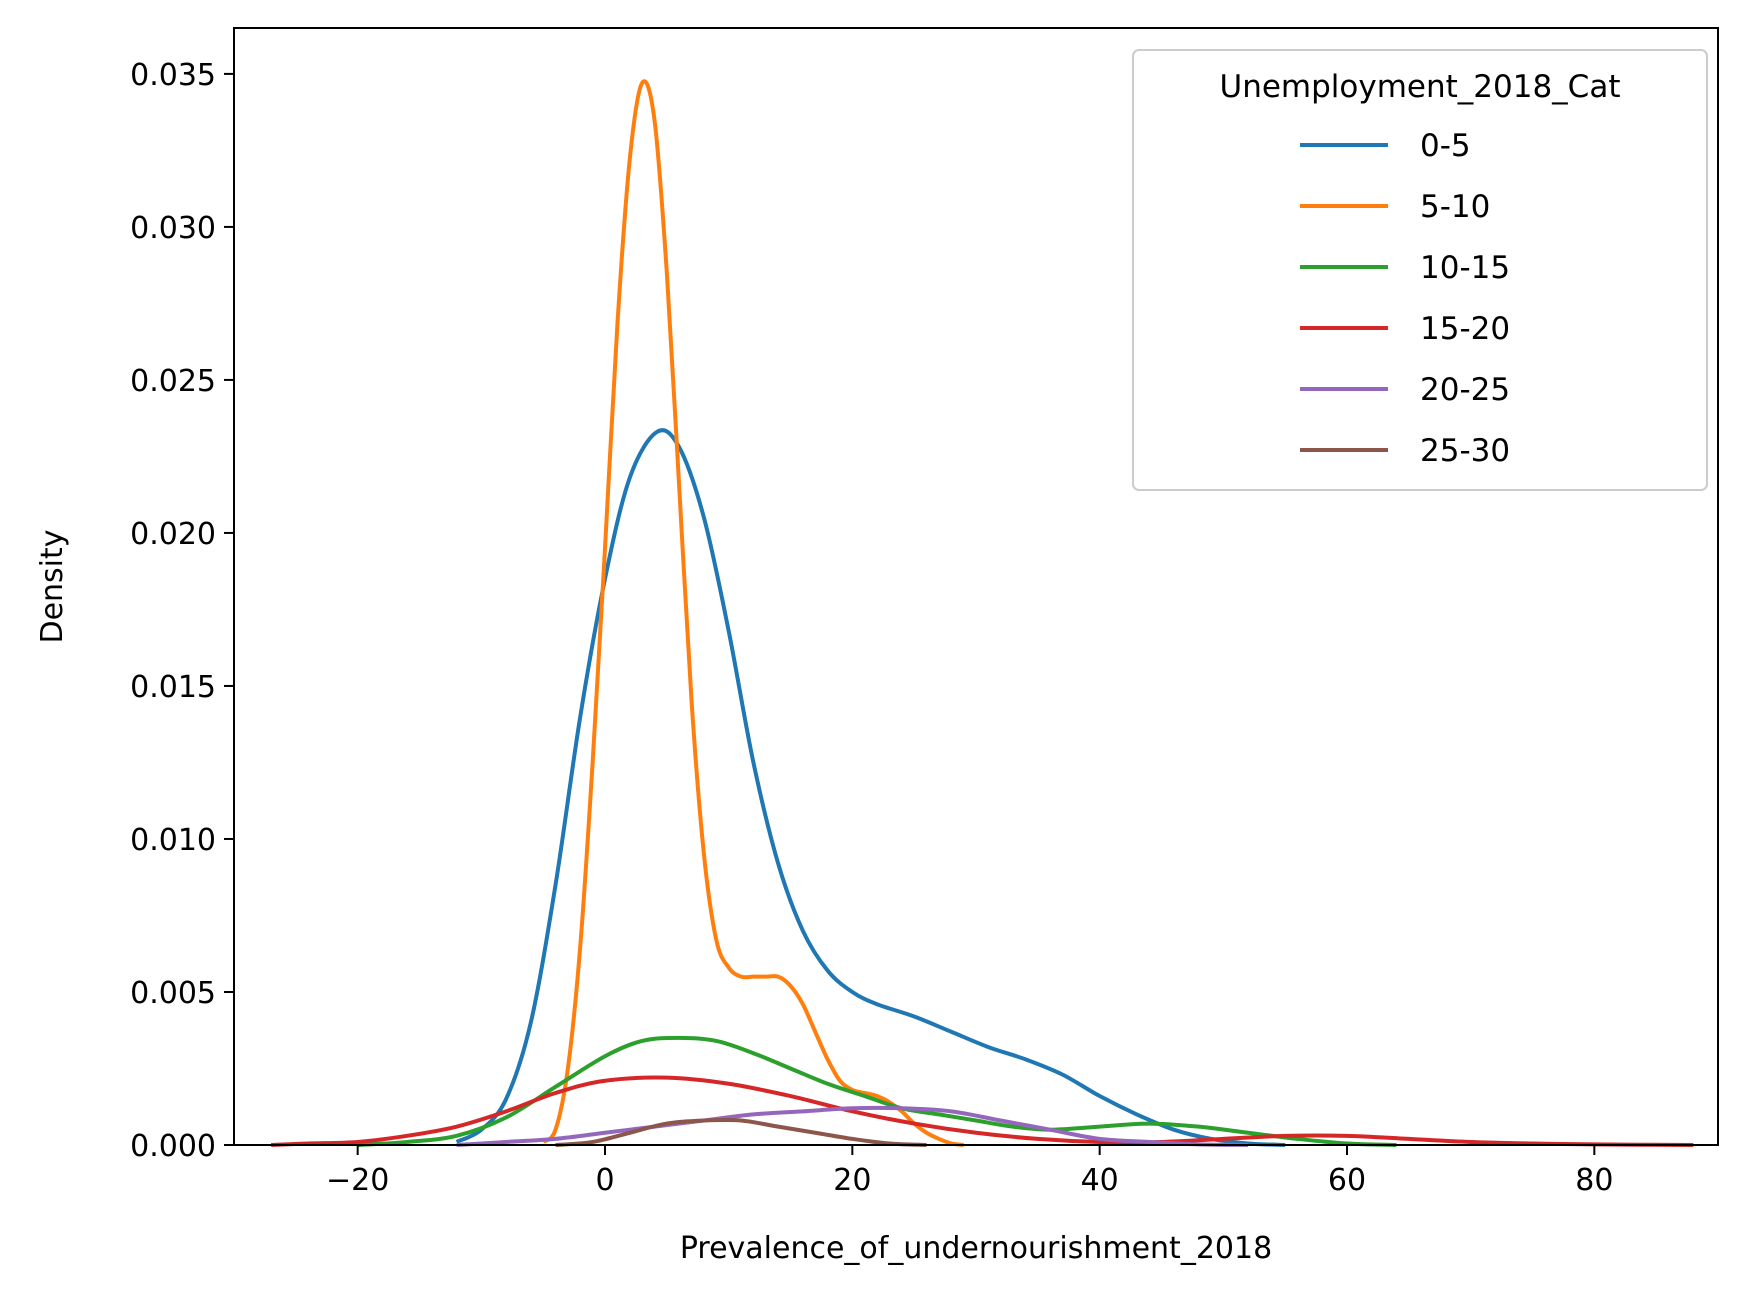 This screenshot has height=1295, width=1753. What do you see at coordinates (173, 381) in the screenshot?
I see `y-tick-label: 0.025` at bounding box center [173, 381].